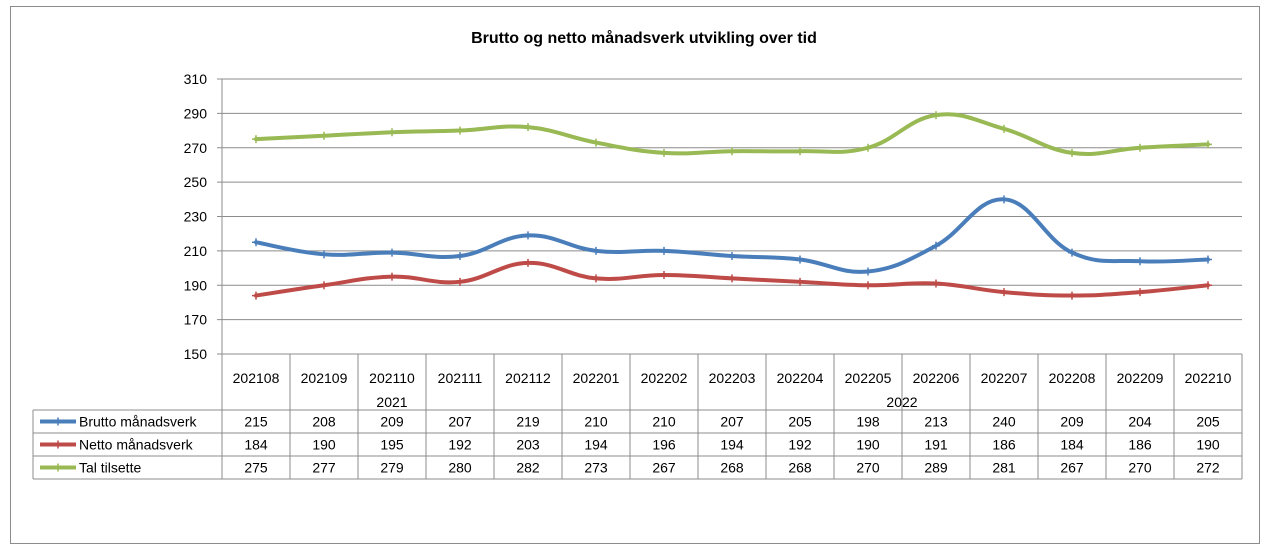 The height and width of the screenshot is (553, 1270). Describe the element at coordinates (936, 468) in the screenshot. I see `data-label: 289` at that location.